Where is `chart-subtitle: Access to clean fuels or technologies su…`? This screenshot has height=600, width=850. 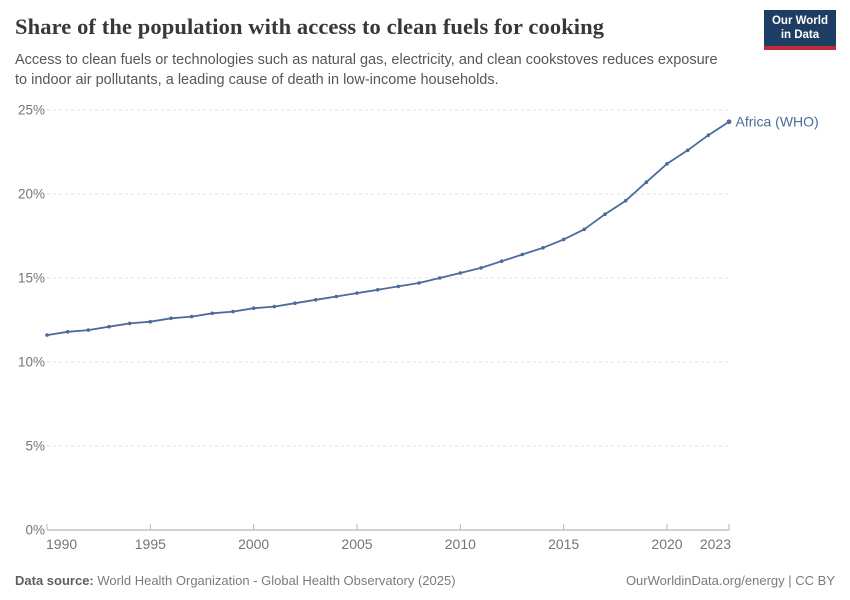
chart-subtitle: Access to clean fuels or technologies su… is located at coordinates (385, 70).